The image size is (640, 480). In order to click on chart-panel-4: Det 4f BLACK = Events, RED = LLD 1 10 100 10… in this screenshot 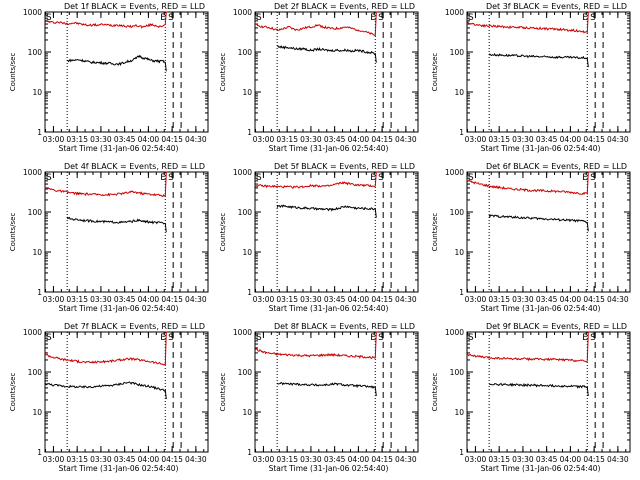, I will do `click(109, 237)`.